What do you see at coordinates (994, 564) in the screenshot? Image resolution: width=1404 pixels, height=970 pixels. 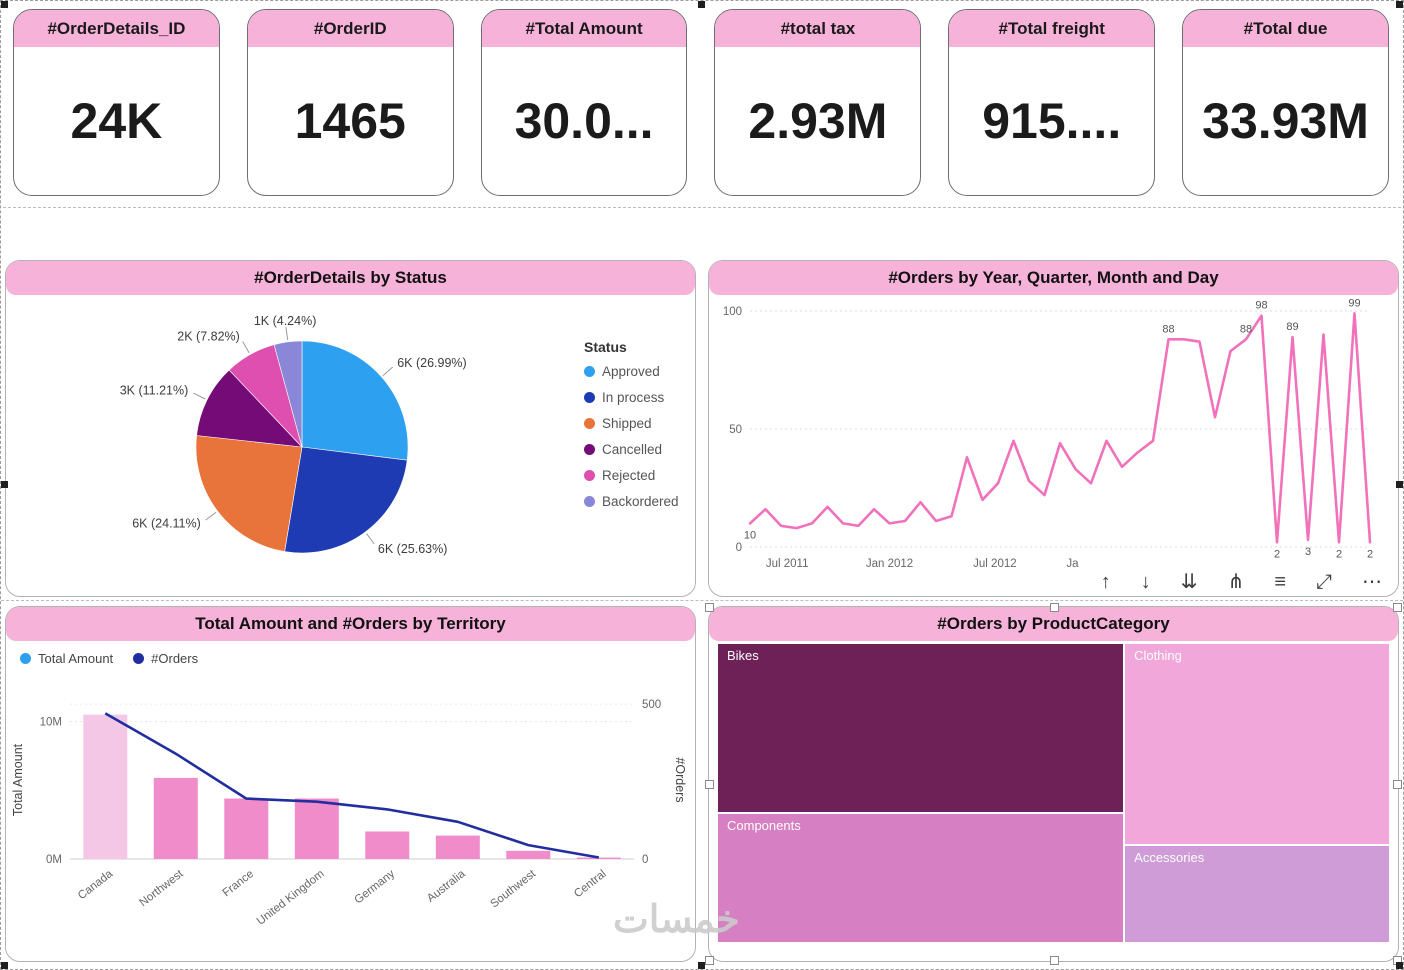 I see `x-tick-label: Jul 2012` at bounding box center [994, 564].